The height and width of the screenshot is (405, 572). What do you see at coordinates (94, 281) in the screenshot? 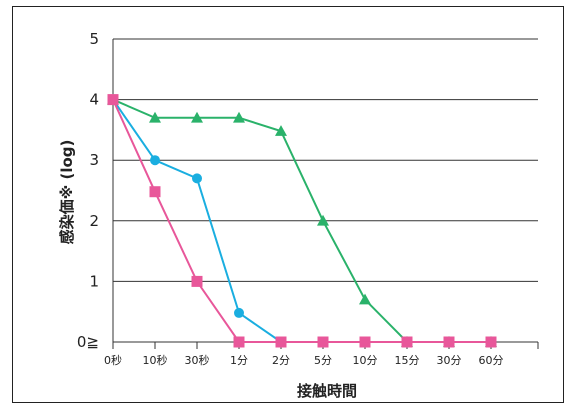
I see `y-tick-label-1: 1` at bounding box center [94, 281].